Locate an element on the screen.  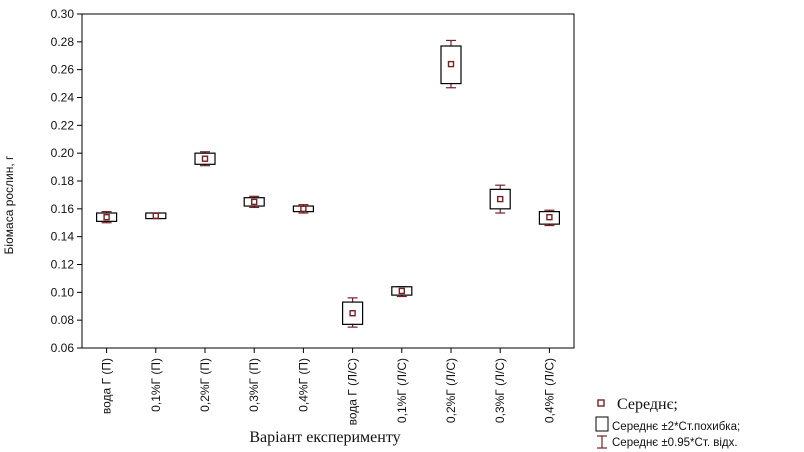
category-label: 0,4%Г (П) is located at coordinates (303, 385).